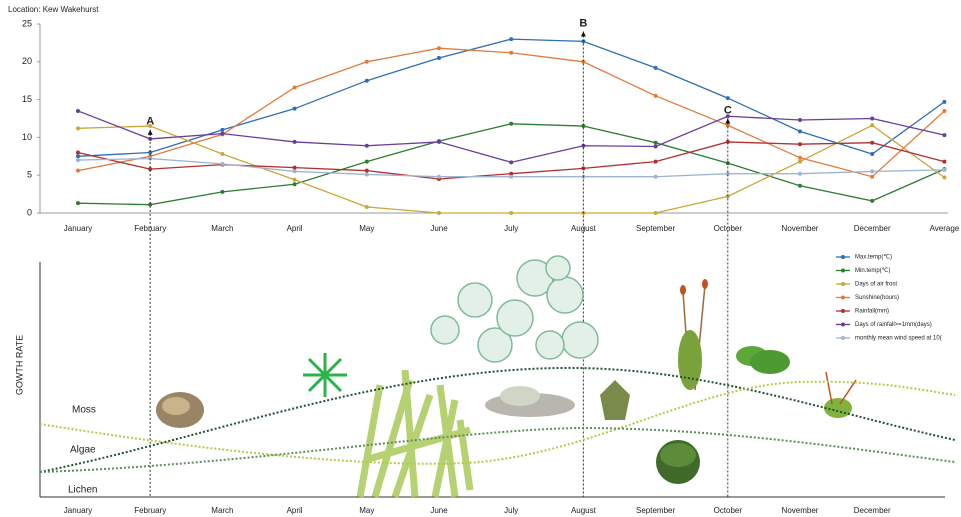  What do you see at coordinates (655, 228) in the screenshot?
I see `x-tick-label: September` at bounding box center [655, 228].